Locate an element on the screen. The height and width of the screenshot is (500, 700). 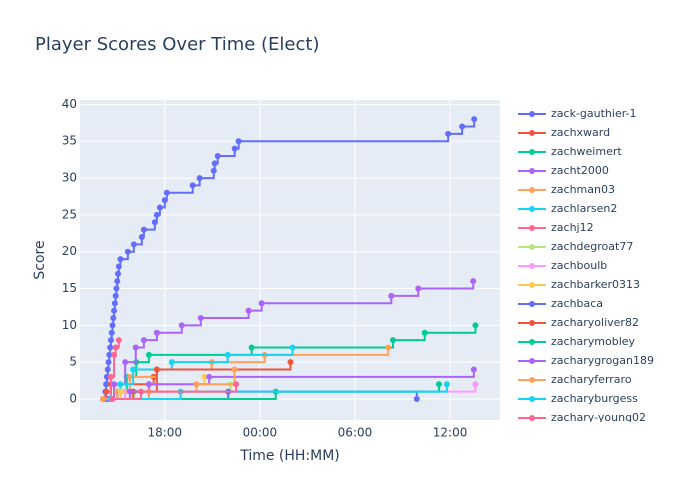
y-tick-label: 25 is located at coordinates (69, 214).